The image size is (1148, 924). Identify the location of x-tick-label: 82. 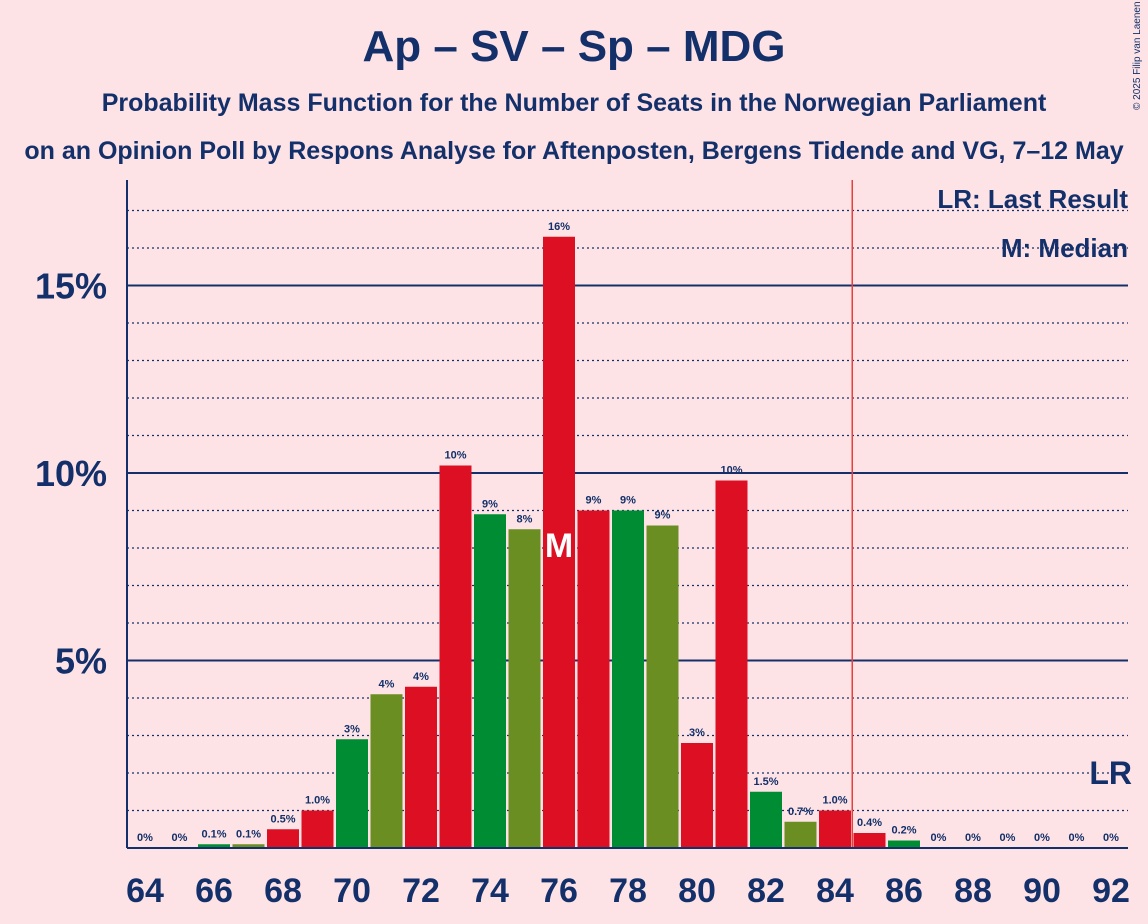
(766, 891).